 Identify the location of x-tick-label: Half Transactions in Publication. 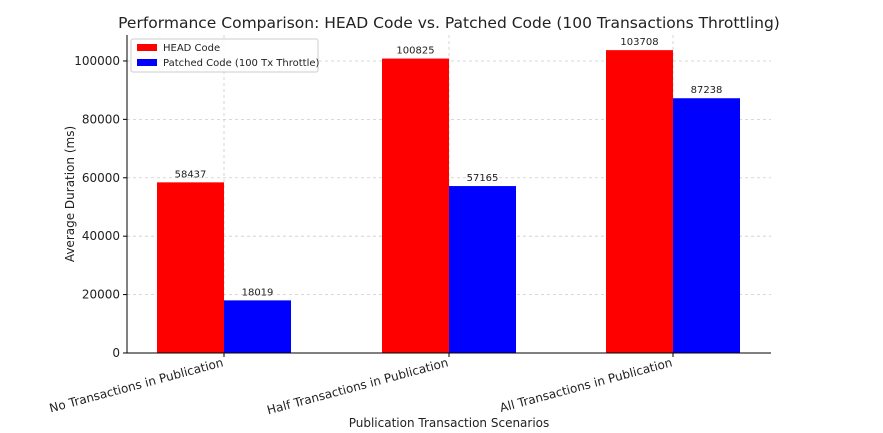
(357, 386).